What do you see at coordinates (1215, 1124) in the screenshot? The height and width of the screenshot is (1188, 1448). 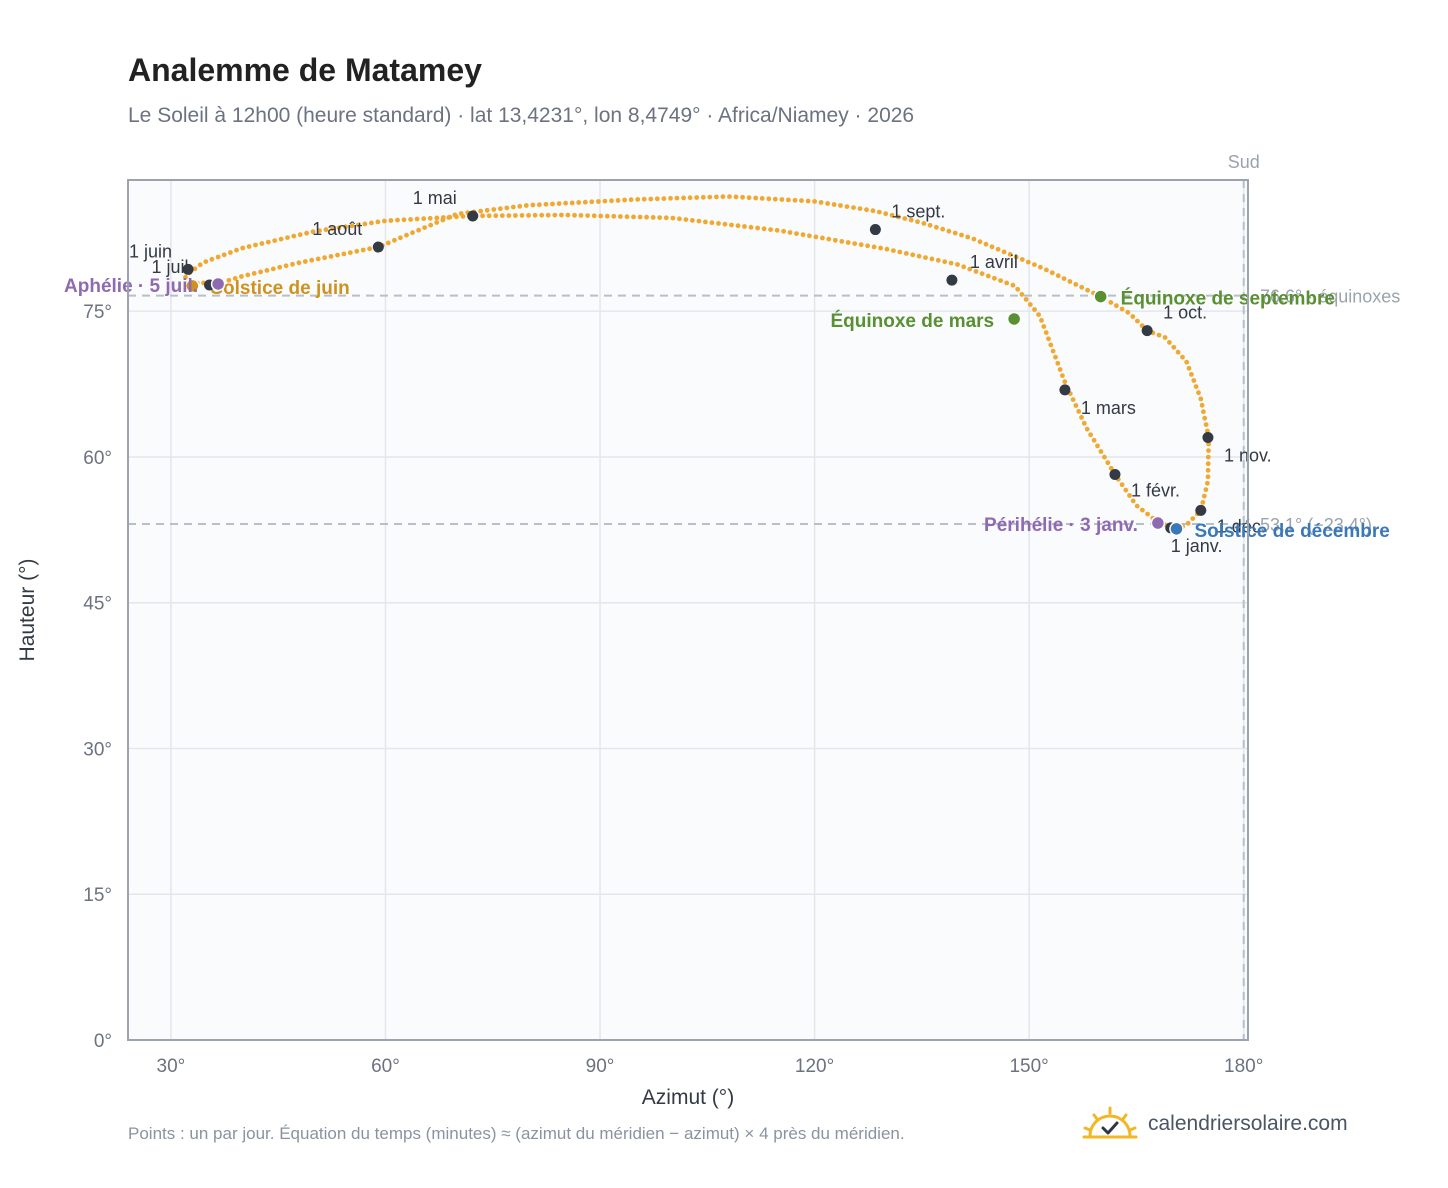 I see `brand: calendriersolaire.com` at bounding box center [1215, 1124].